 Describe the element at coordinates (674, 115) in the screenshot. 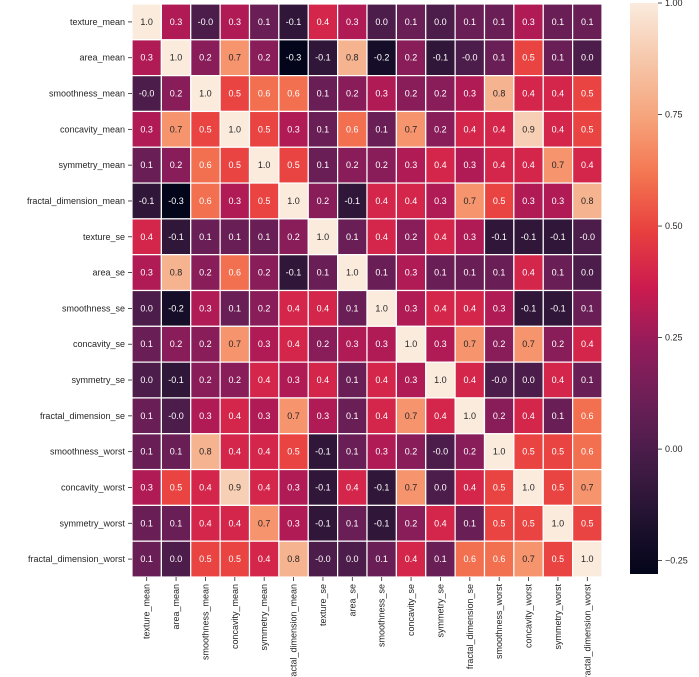

I see `colorbar-tick-label: 0.75` at that location.